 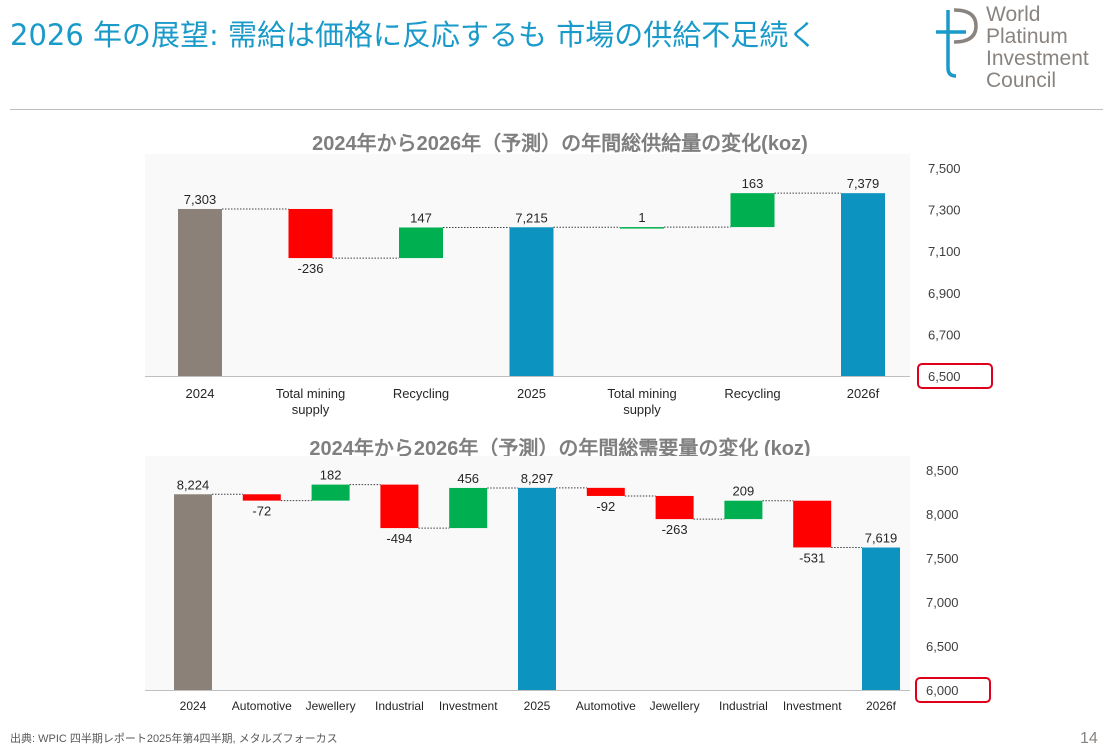 I want to click on data-label: 456, so click(x=468, y=478).